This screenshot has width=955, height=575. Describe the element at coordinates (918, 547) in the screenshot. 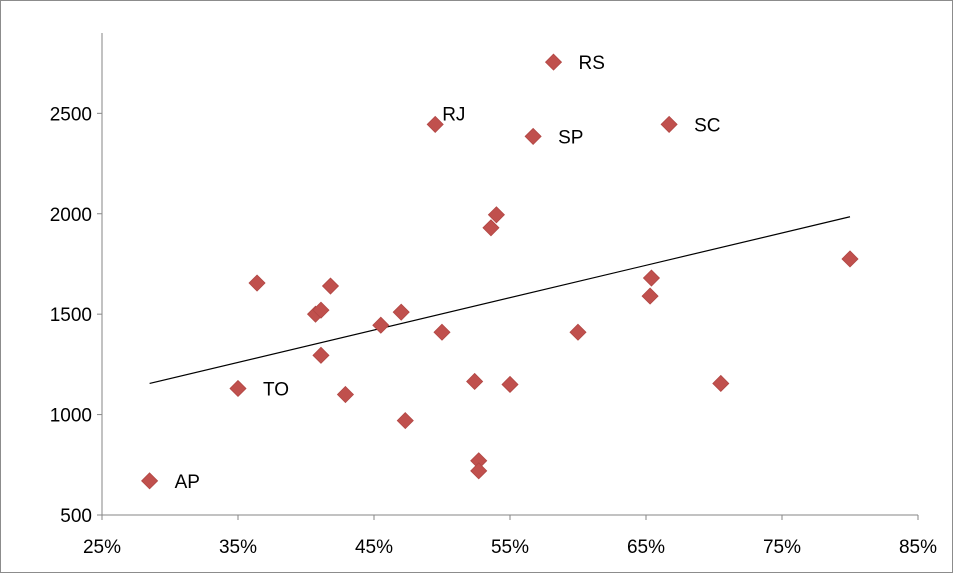

I see `x-tick-label: 85%` at that location.